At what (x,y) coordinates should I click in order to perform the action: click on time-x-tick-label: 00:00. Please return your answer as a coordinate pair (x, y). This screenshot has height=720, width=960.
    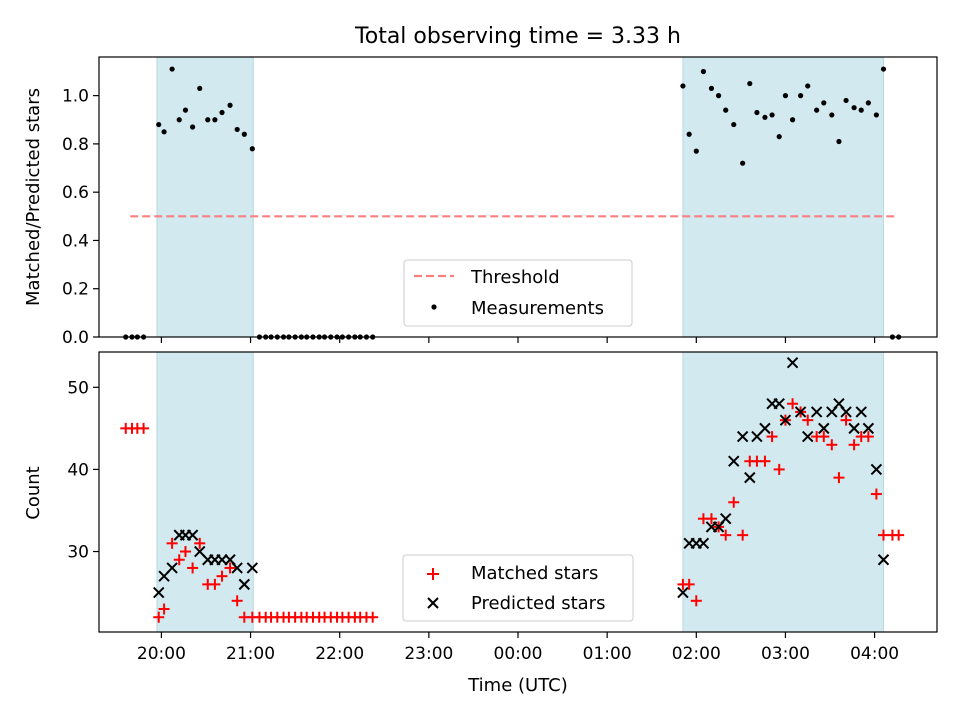
    Looking at the image, I should click on (518, 654).